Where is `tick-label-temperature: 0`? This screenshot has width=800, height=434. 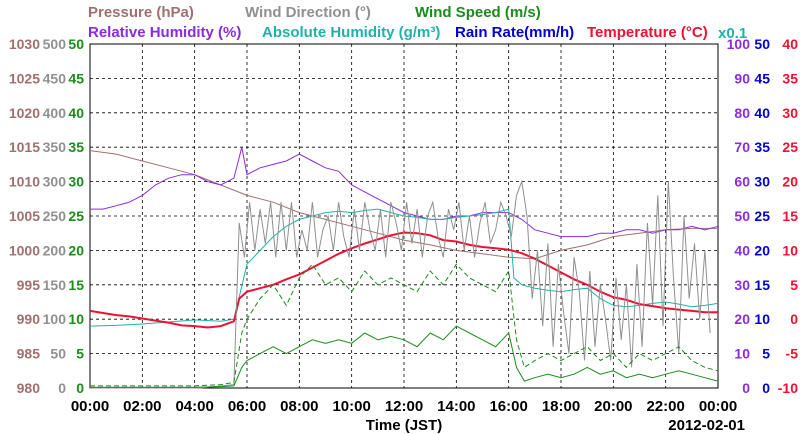
tick-label-temperature: 0 is located at coordinates (794, 319).